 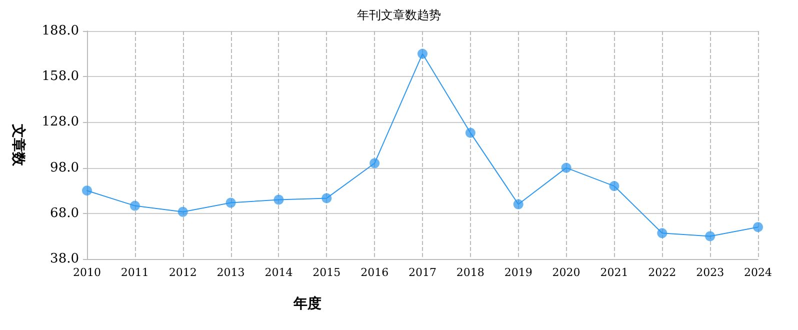 What do you see at coordinates (134, 272) in the screenshot?
I see `x-tick-label: 2011` at bounding box center [134, 272].